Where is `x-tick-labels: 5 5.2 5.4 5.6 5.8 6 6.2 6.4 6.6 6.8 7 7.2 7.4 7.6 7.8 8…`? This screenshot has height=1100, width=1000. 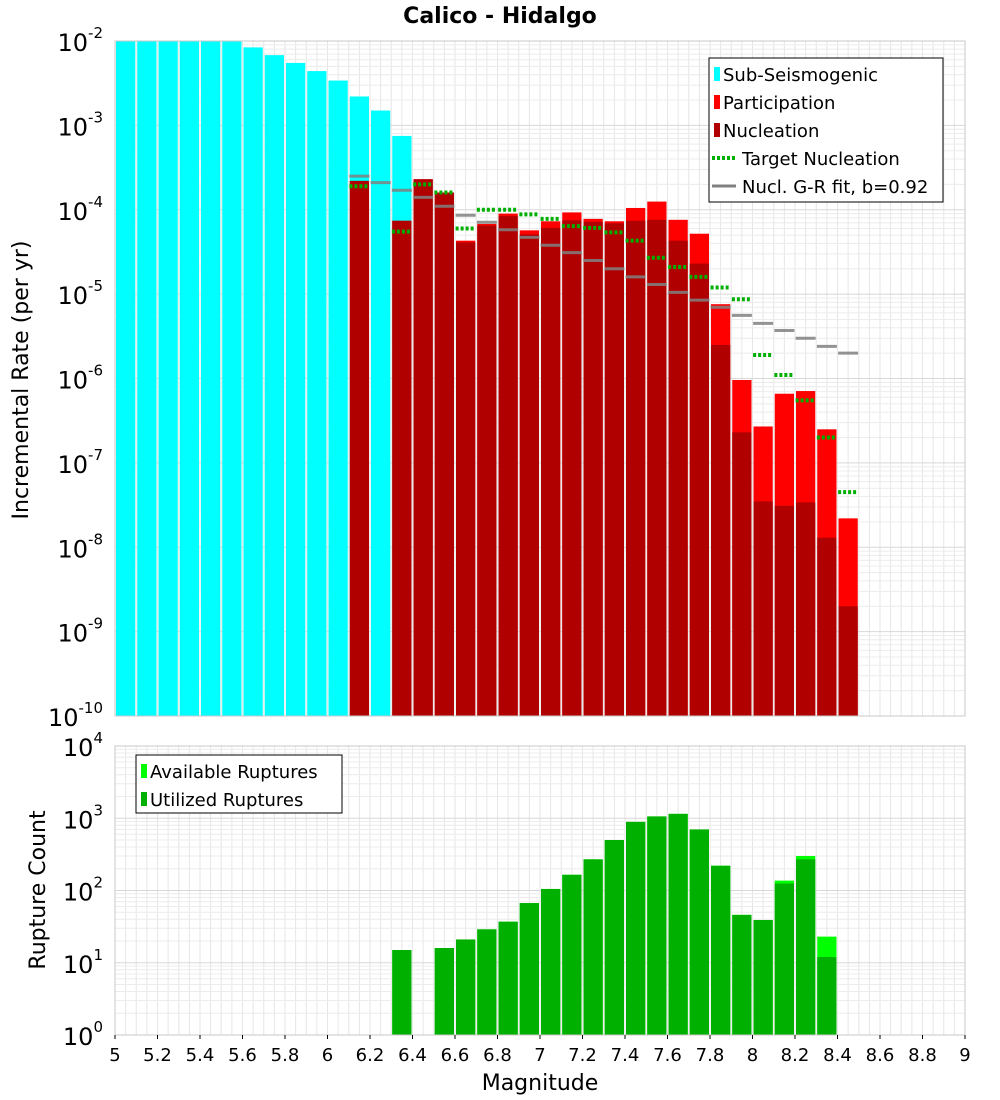
x-tick-labels: 5 5.2 5.4 5.6 5.8 6 6.2 6.4 6.6 6.8 7 7.2 7.4 7.6 7.8 8… is located at coordinates (540, 1050).